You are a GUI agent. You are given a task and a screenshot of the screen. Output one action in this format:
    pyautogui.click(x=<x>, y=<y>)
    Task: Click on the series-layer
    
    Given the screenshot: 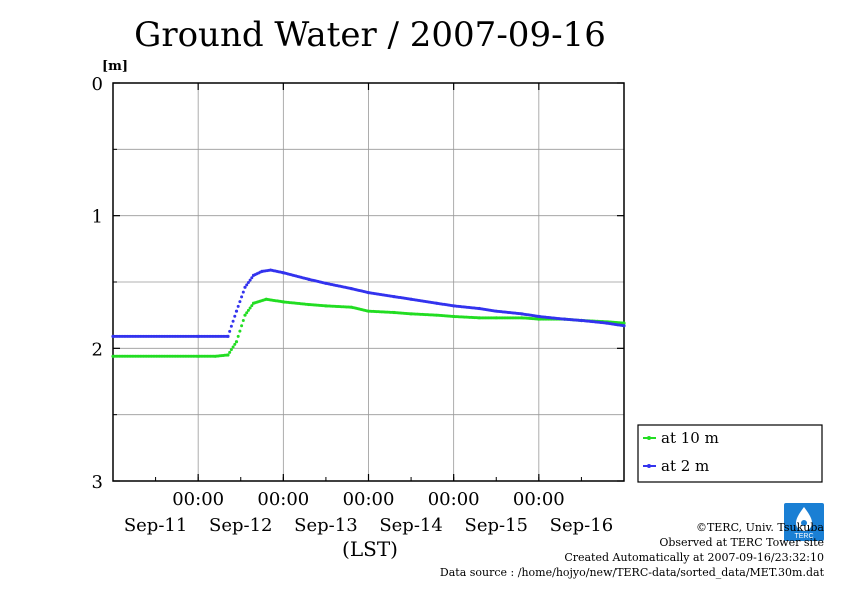 What is the action you would take?
    pyautogui.click(x=368, y=313)
    